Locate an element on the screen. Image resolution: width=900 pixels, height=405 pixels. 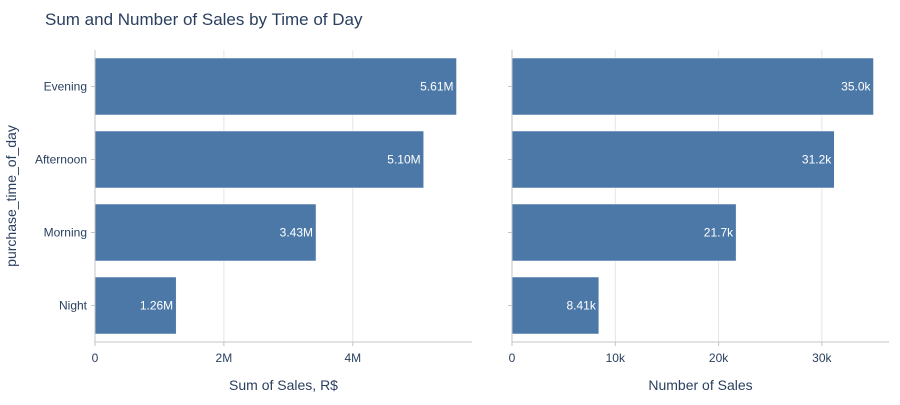
y-axis-title: purchase_time_of_day is located at coordinates (11, 196).